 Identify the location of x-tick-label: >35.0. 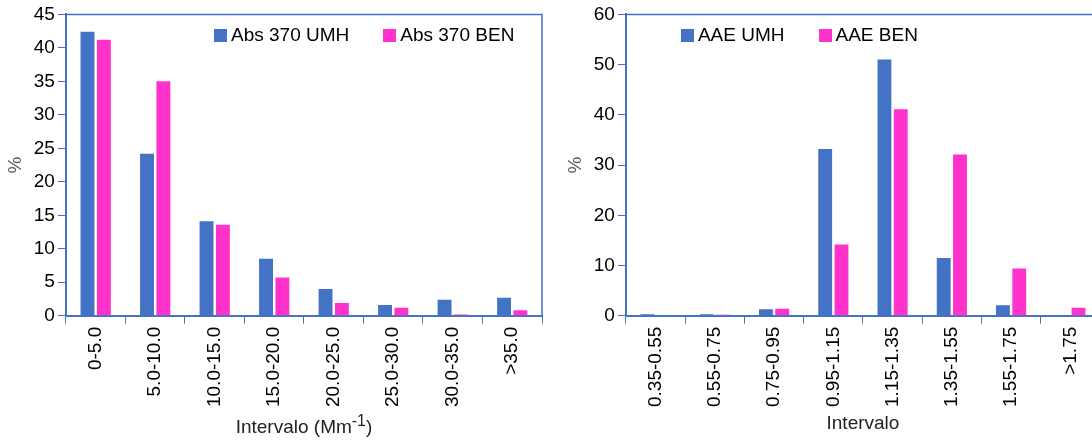
(511, 350).